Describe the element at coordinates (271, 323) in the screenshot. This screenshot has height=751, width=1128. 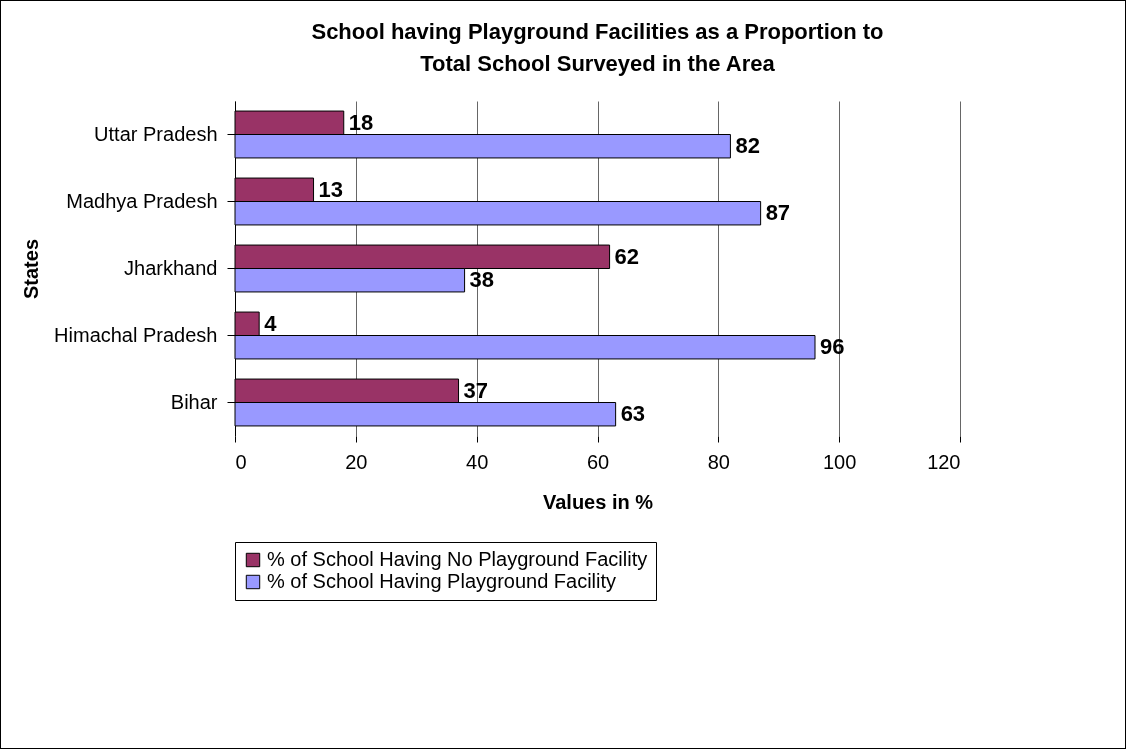
I see `data-label: 4` at that location.